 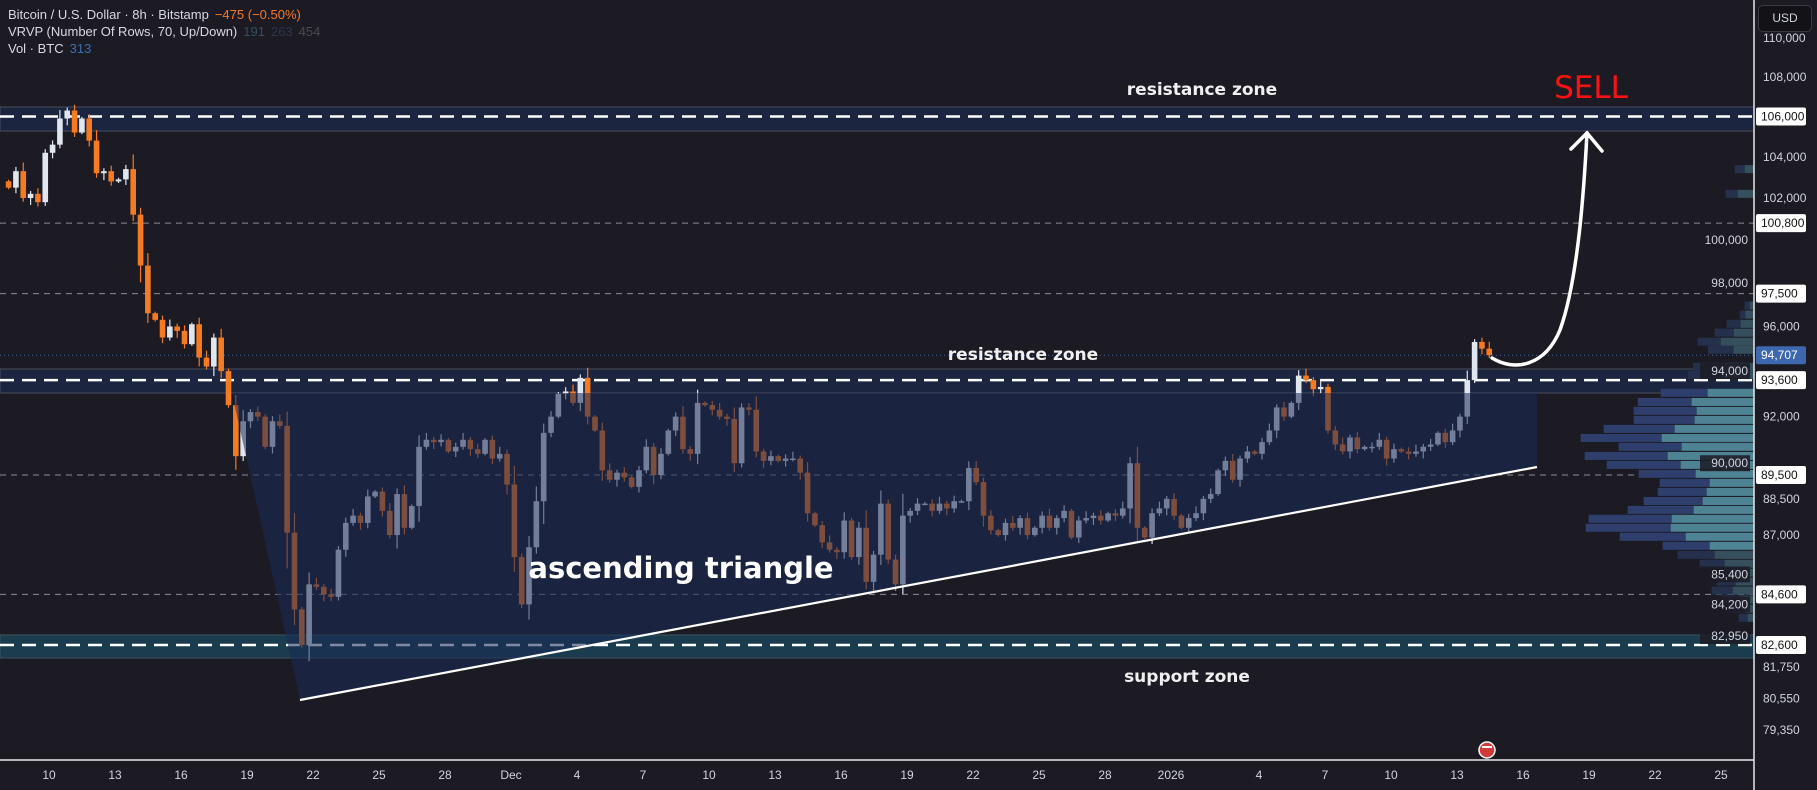 I want to click on arrowhead-icon, so click(x=1586, y=141).